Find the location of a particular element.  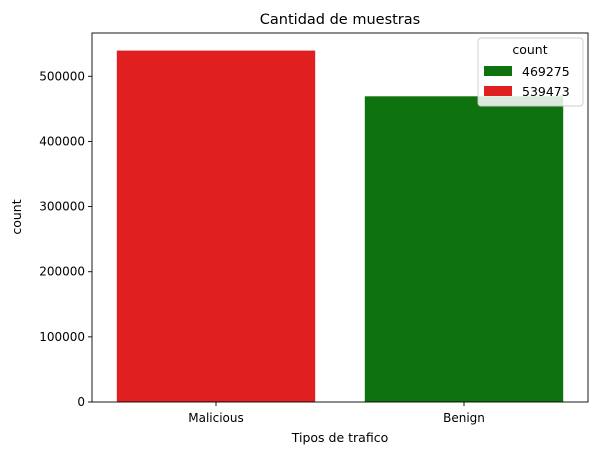

y-tick-label: 200000 is located at coordinates (62, 272).